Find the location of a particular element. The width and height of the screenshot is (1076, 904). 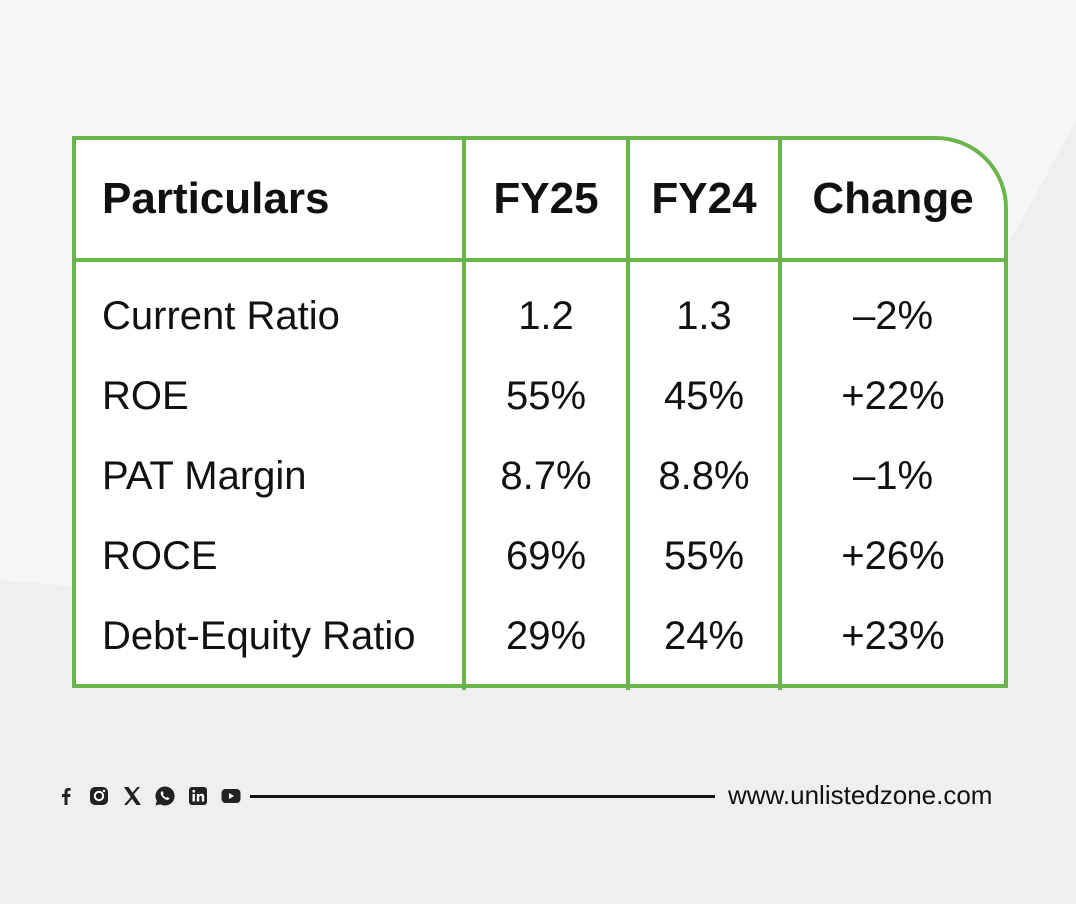

fy25-value: 8.7% is located at coordinates (547, 476).